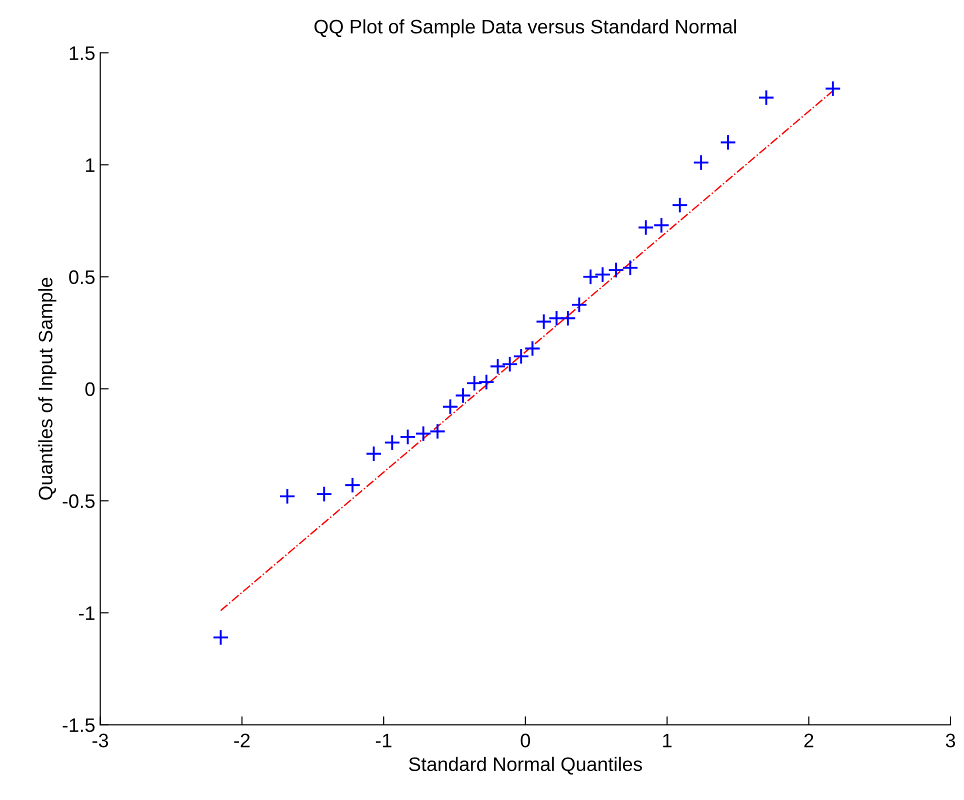 This screenshot has width=964, height=800. Describe the element at coordinates (82, 277) in the screenshot. I see `y-tick-label: 0.5` at that location.